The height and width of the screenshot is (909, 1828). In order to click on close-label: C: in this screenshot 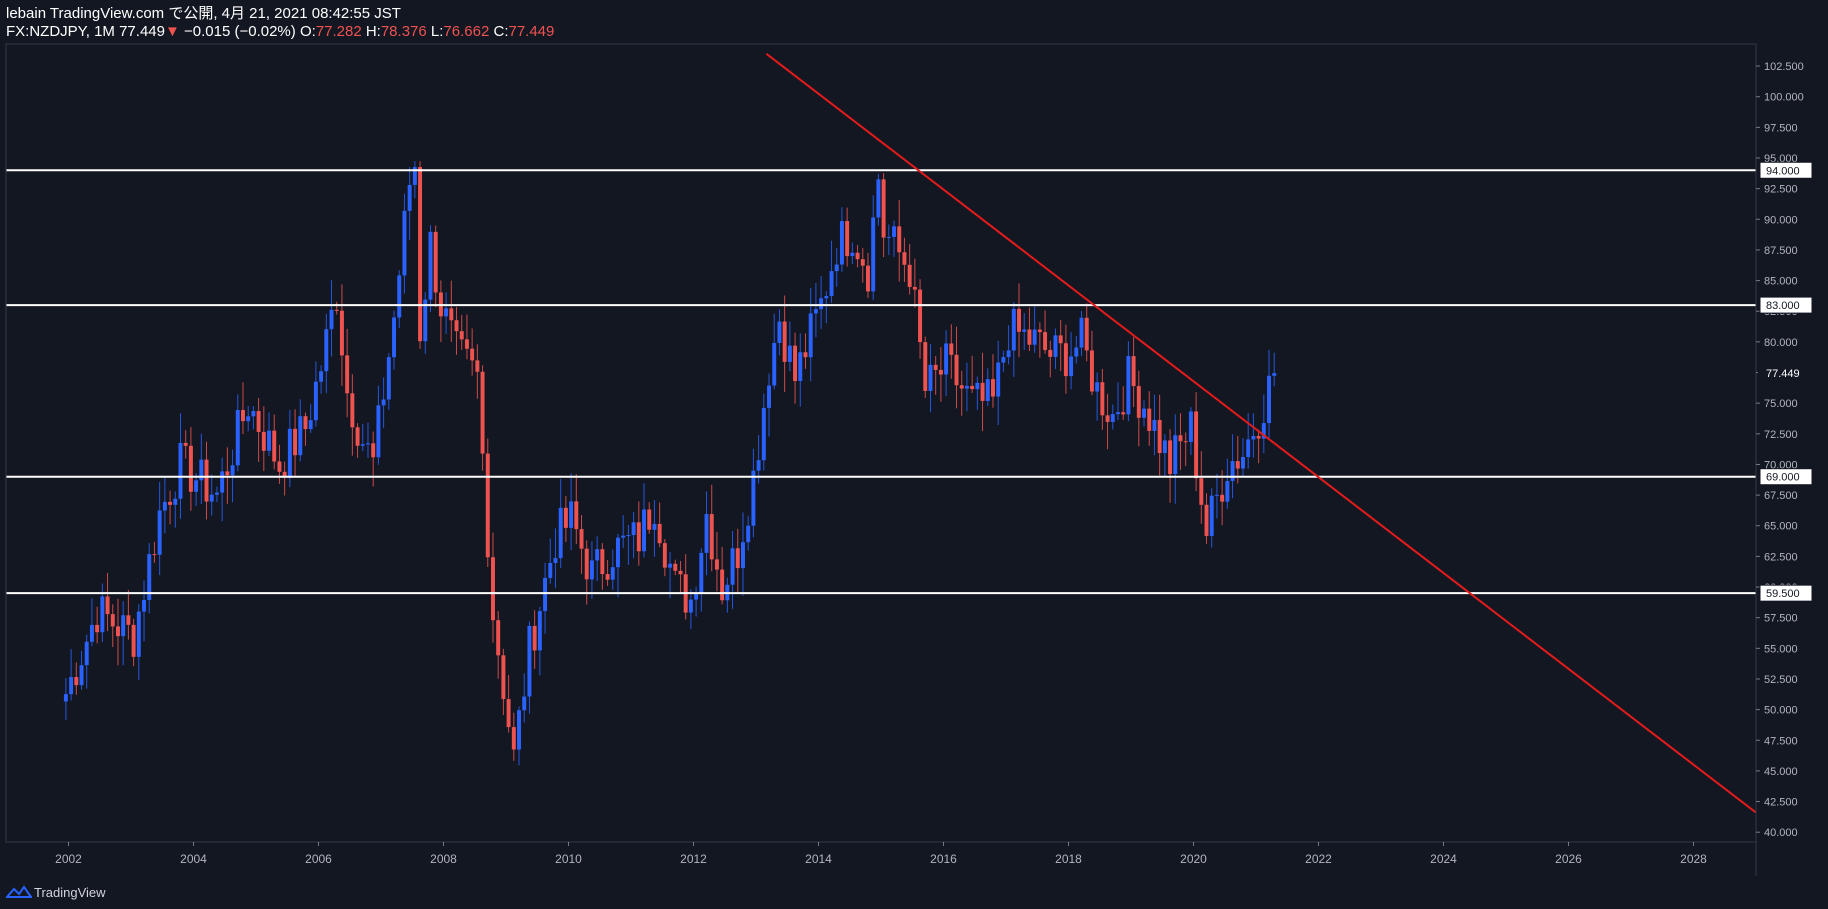, I will do `click(501, 31)`.